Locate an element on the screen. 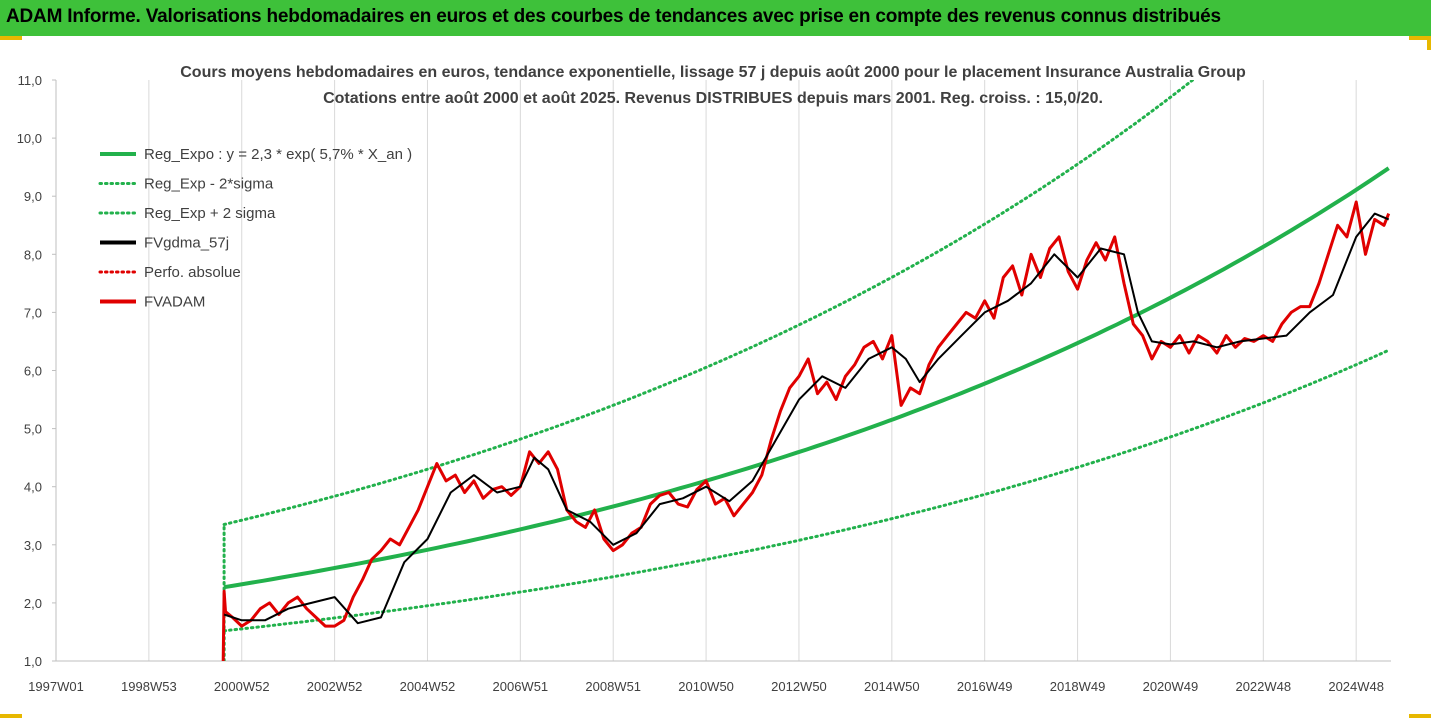  legend-label: Perfo. absolue is located at coordinates (192, 272).